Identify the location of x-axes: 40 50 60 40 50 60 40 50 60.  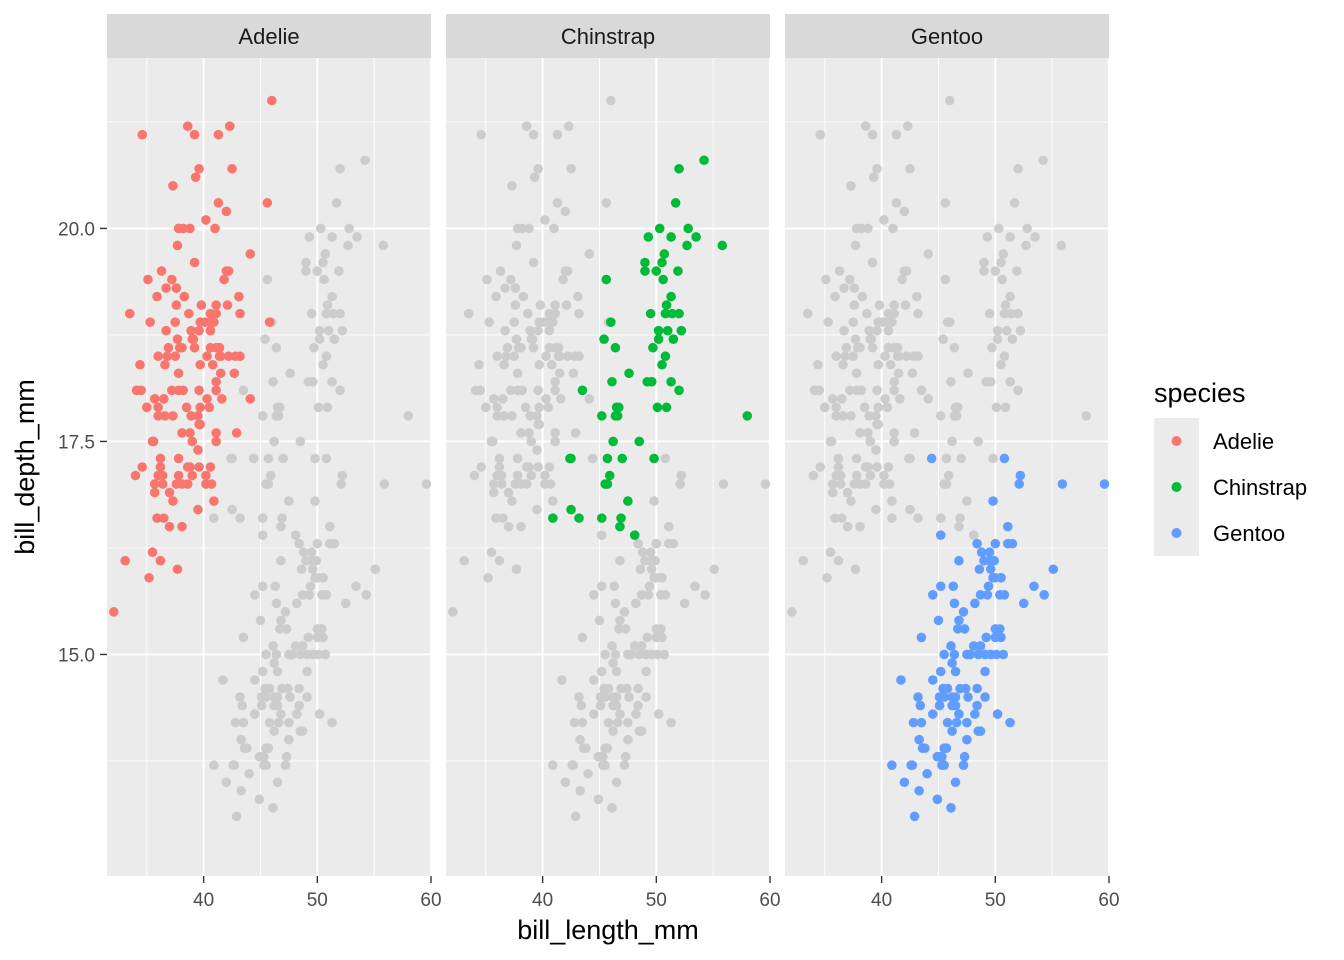
(656, 893).